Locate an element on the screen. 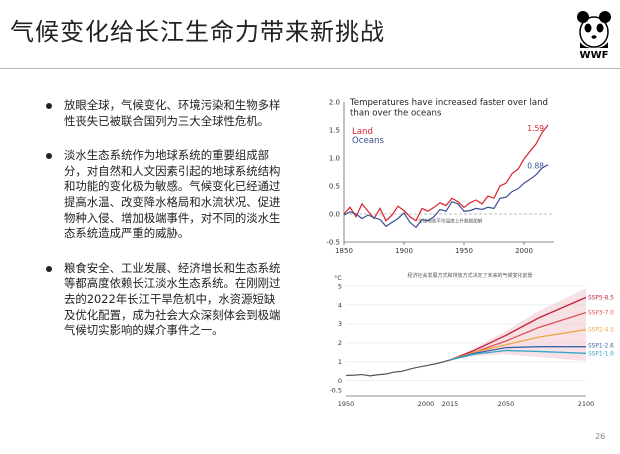  series-end-label: 1.59 is located at coordinates (535, 128).